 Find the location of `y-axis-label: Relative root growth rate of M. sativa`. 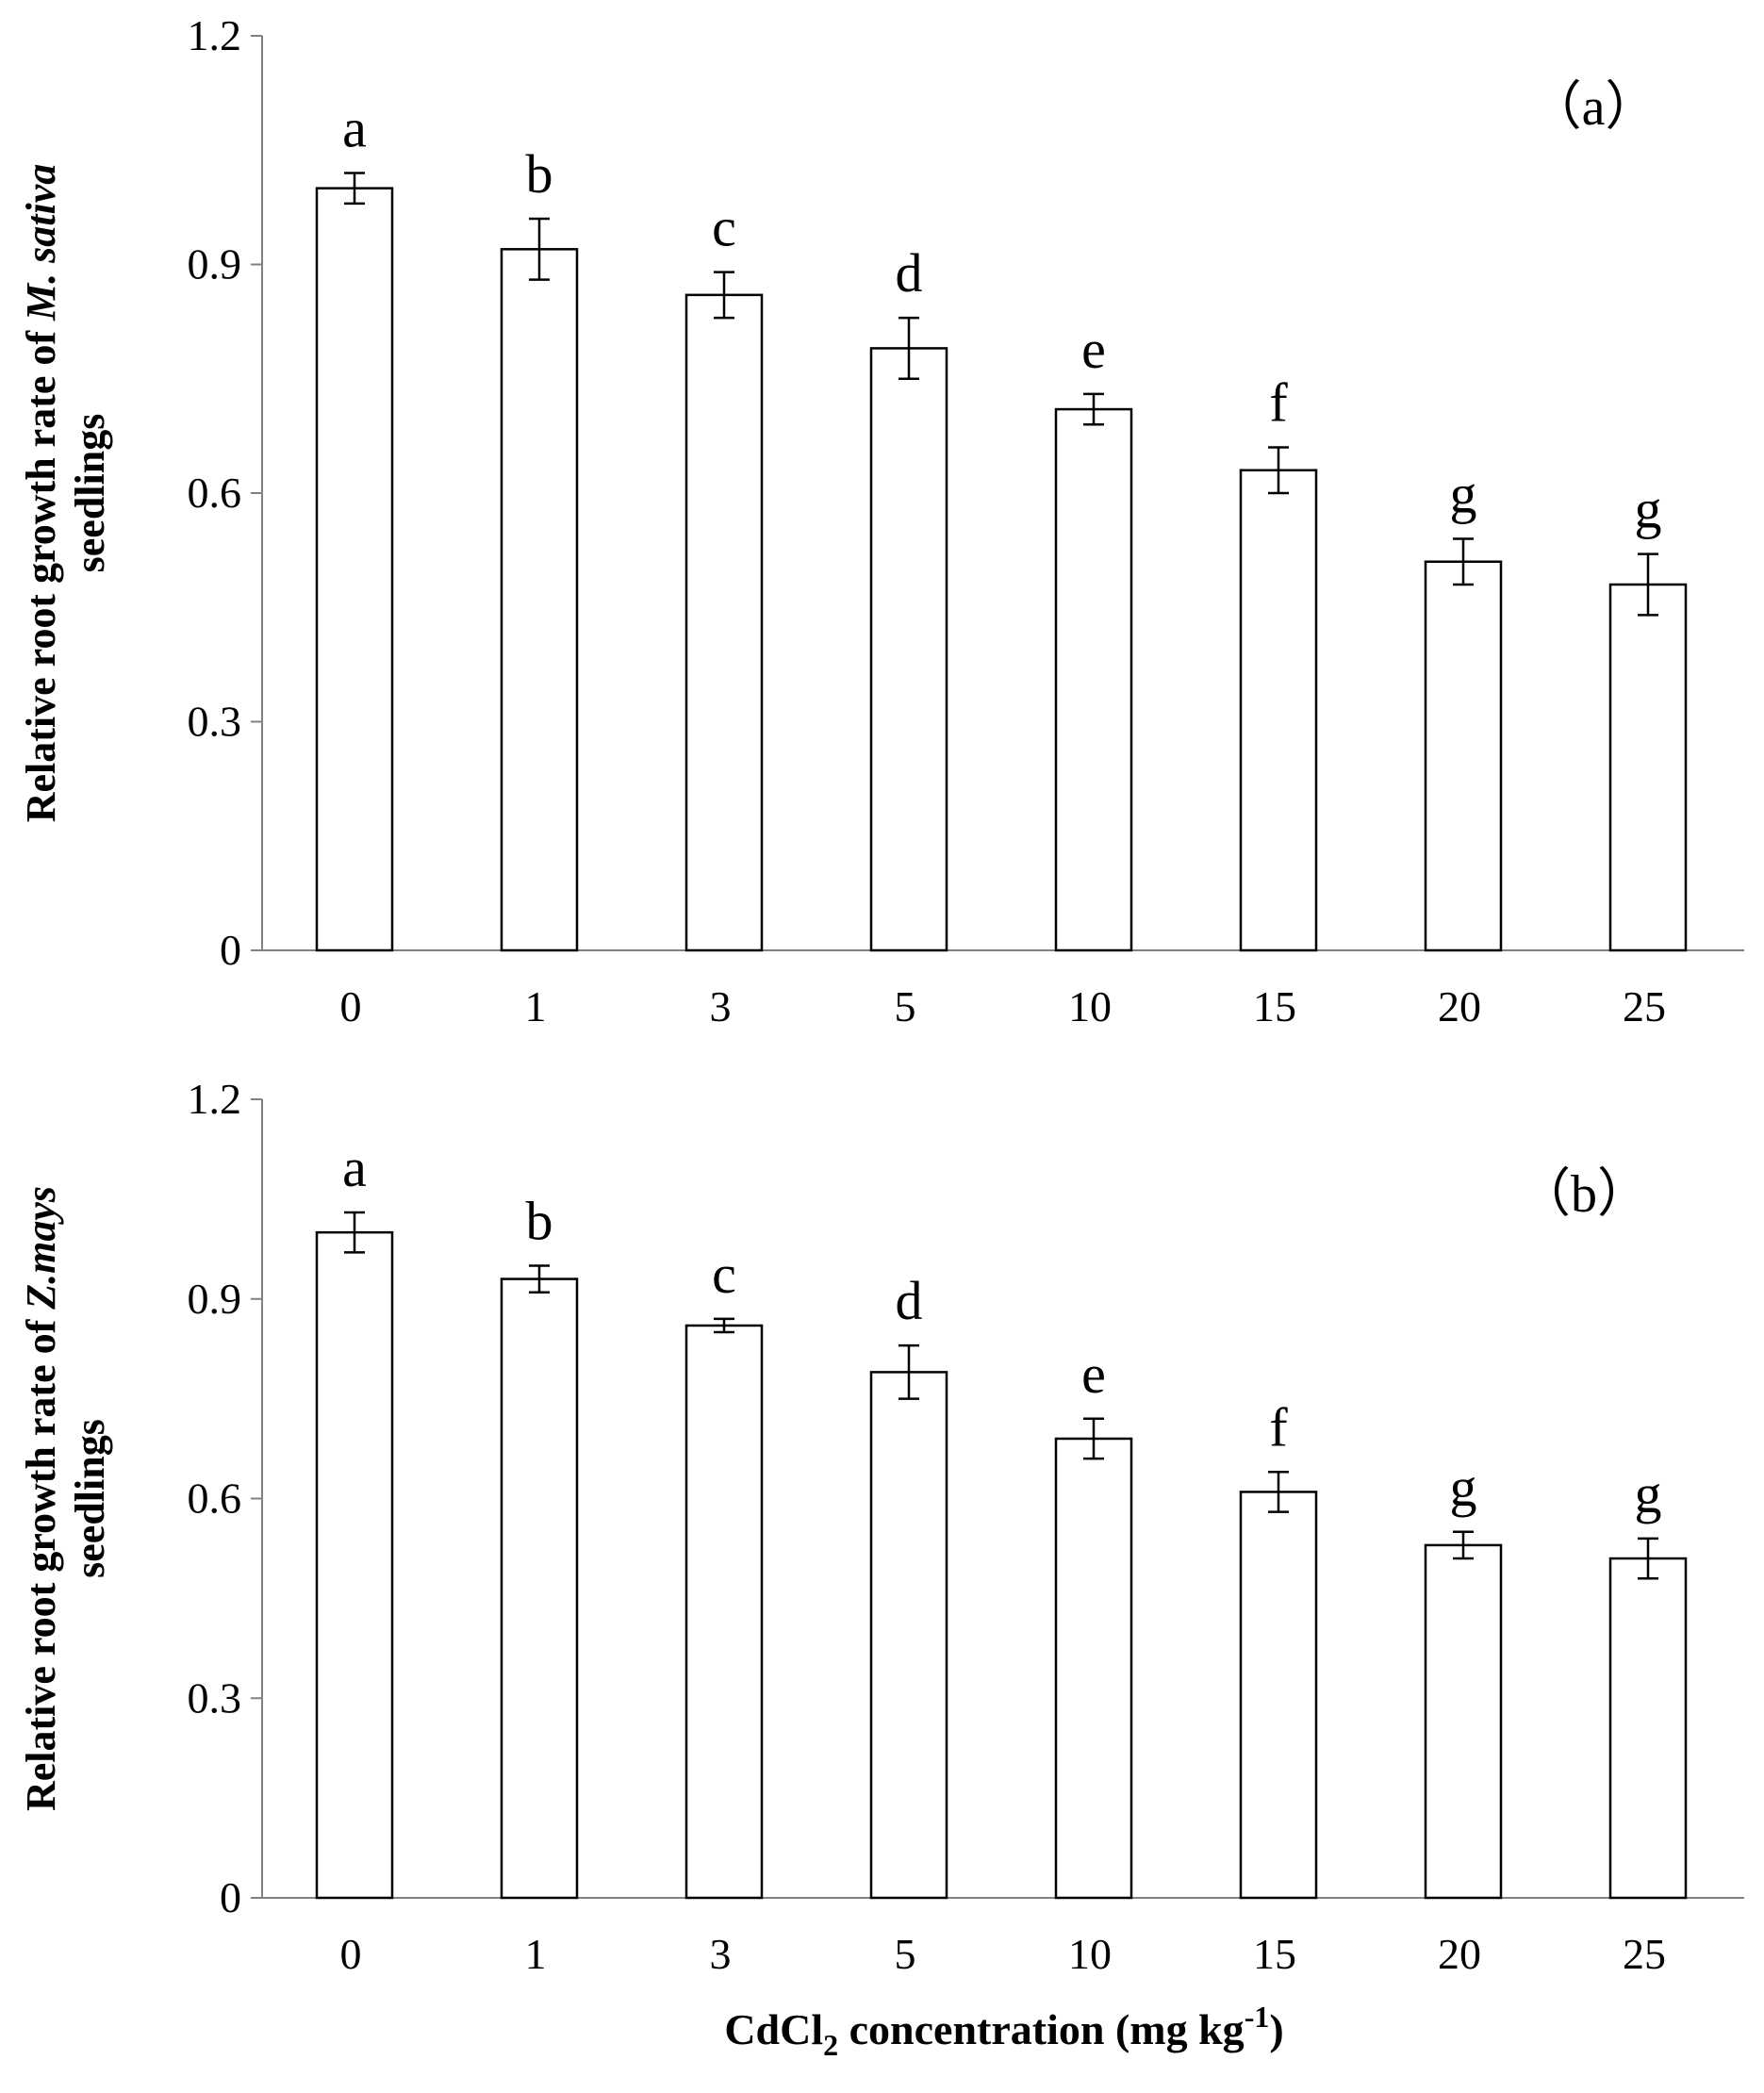

y-axis-label: Relative root growth rate of M. sativa is located at coordinates (41, 494).